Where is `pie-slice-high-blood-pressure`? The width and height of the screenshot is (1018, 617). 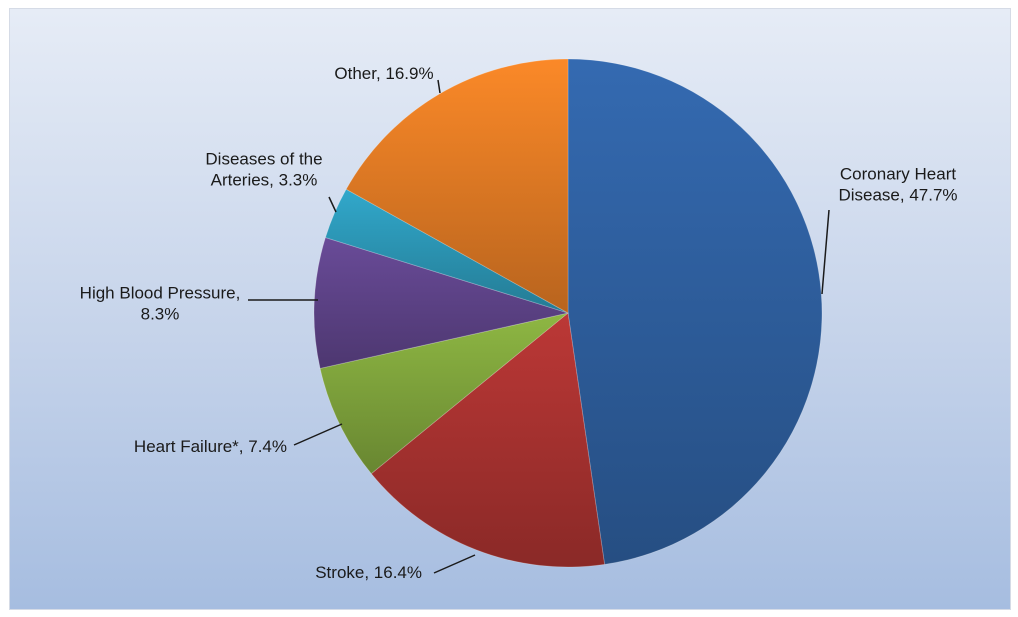
pie-slice-high-blood-pressure is located at coordinates (441, 303).